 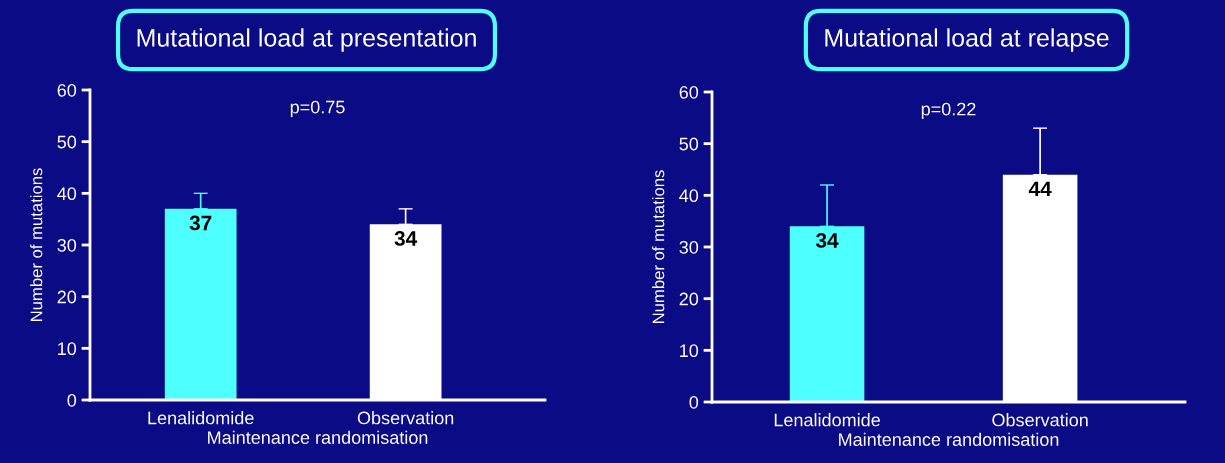 I want to click on chart-title: Mutational load at relapse, so click(x=967, y=40).